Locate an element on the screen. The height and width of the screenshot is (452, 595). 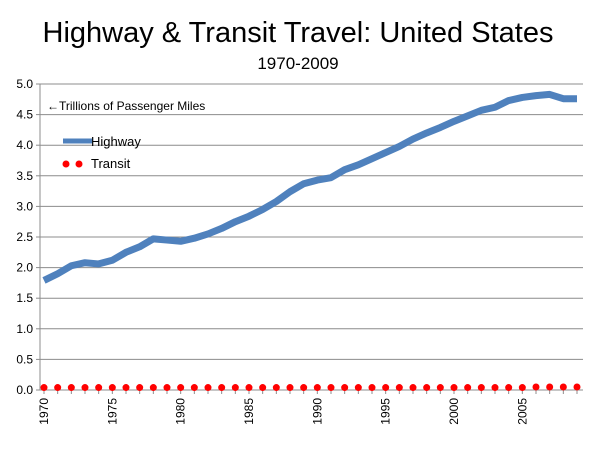
y-tick-label: 5.0 is located at coordinates (24, 84).